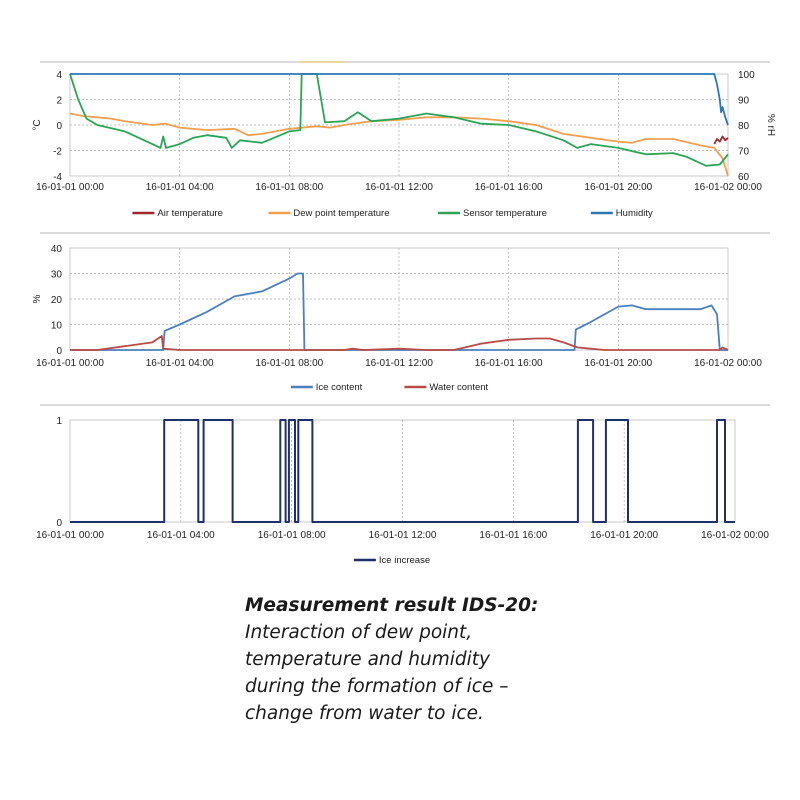 Image resolution: width=800 pixels, height=800 pixels. What do you see at coordinates (57, 152) in the screenshot?
I see `y-tick-label: -2` at bounding box center [57, 152].